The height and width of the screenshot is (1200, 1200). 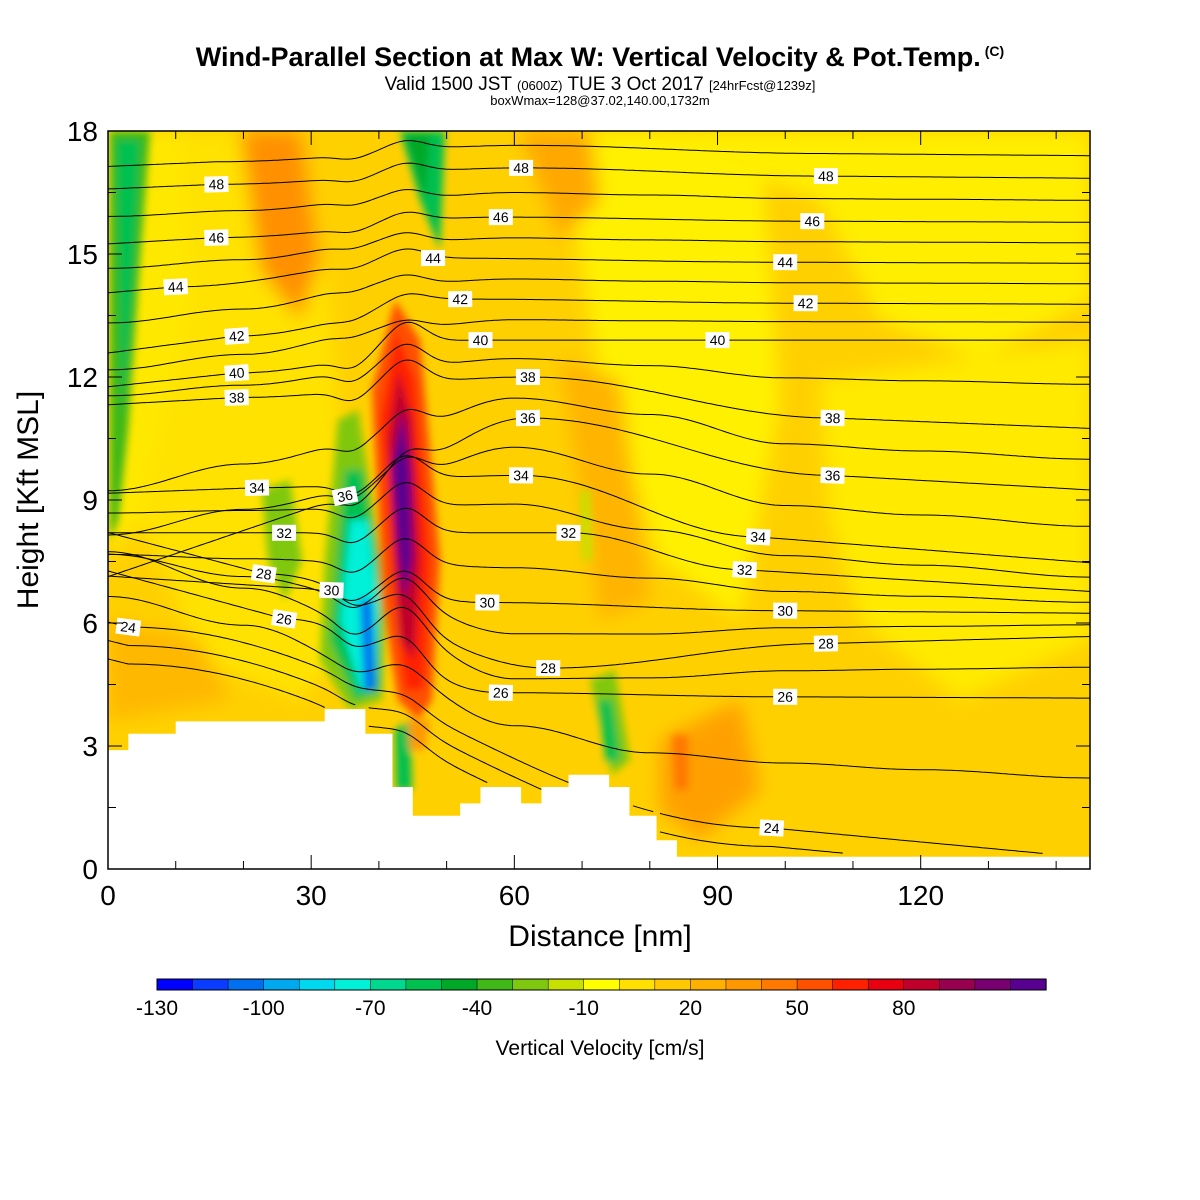 I want to click on y-tick-label: 6, so click(x=90, y=623).